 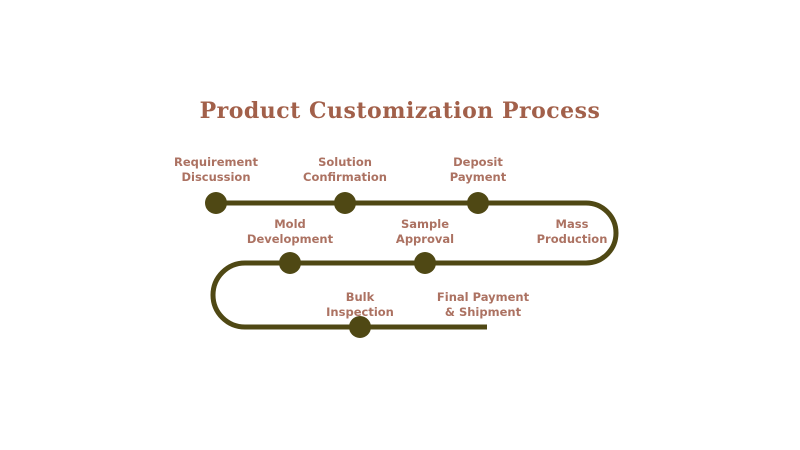 What do you see at coordinates (572, 224) in the screenshot?
I see `step-label-line1: Mass` at bounding box center [572, 224].